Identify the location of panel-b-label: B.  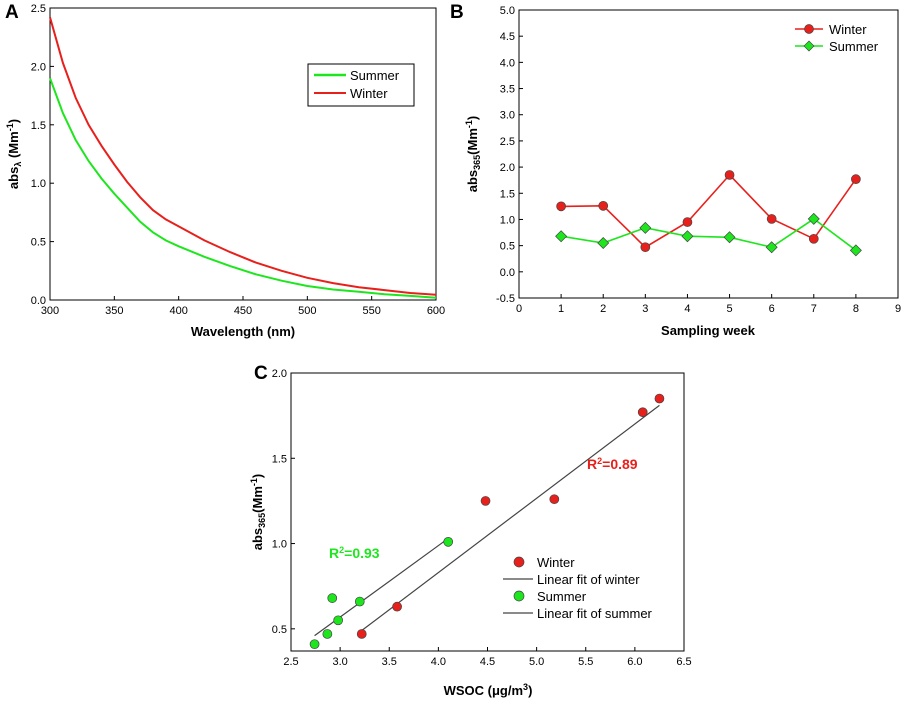
(457, 12).